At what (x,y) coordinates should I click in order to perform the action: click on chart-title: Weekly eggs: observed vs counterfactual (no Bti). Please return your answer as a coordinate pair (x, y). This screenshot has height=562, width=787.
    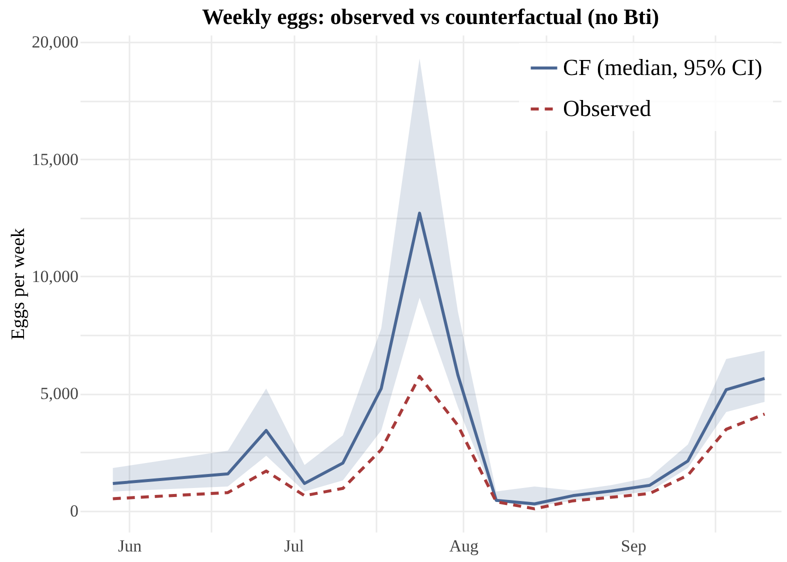
    Looking at the image, I should click on (431, 17).